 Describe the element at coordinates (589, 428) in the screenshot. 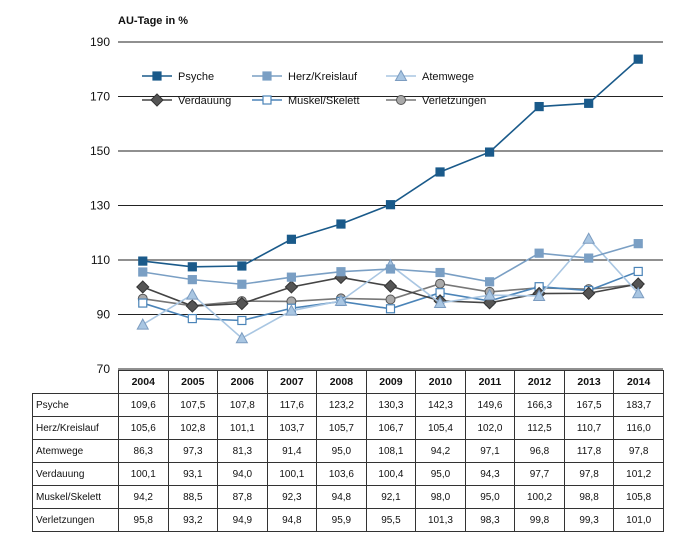

I see `table-cell: 110,7` at that location.